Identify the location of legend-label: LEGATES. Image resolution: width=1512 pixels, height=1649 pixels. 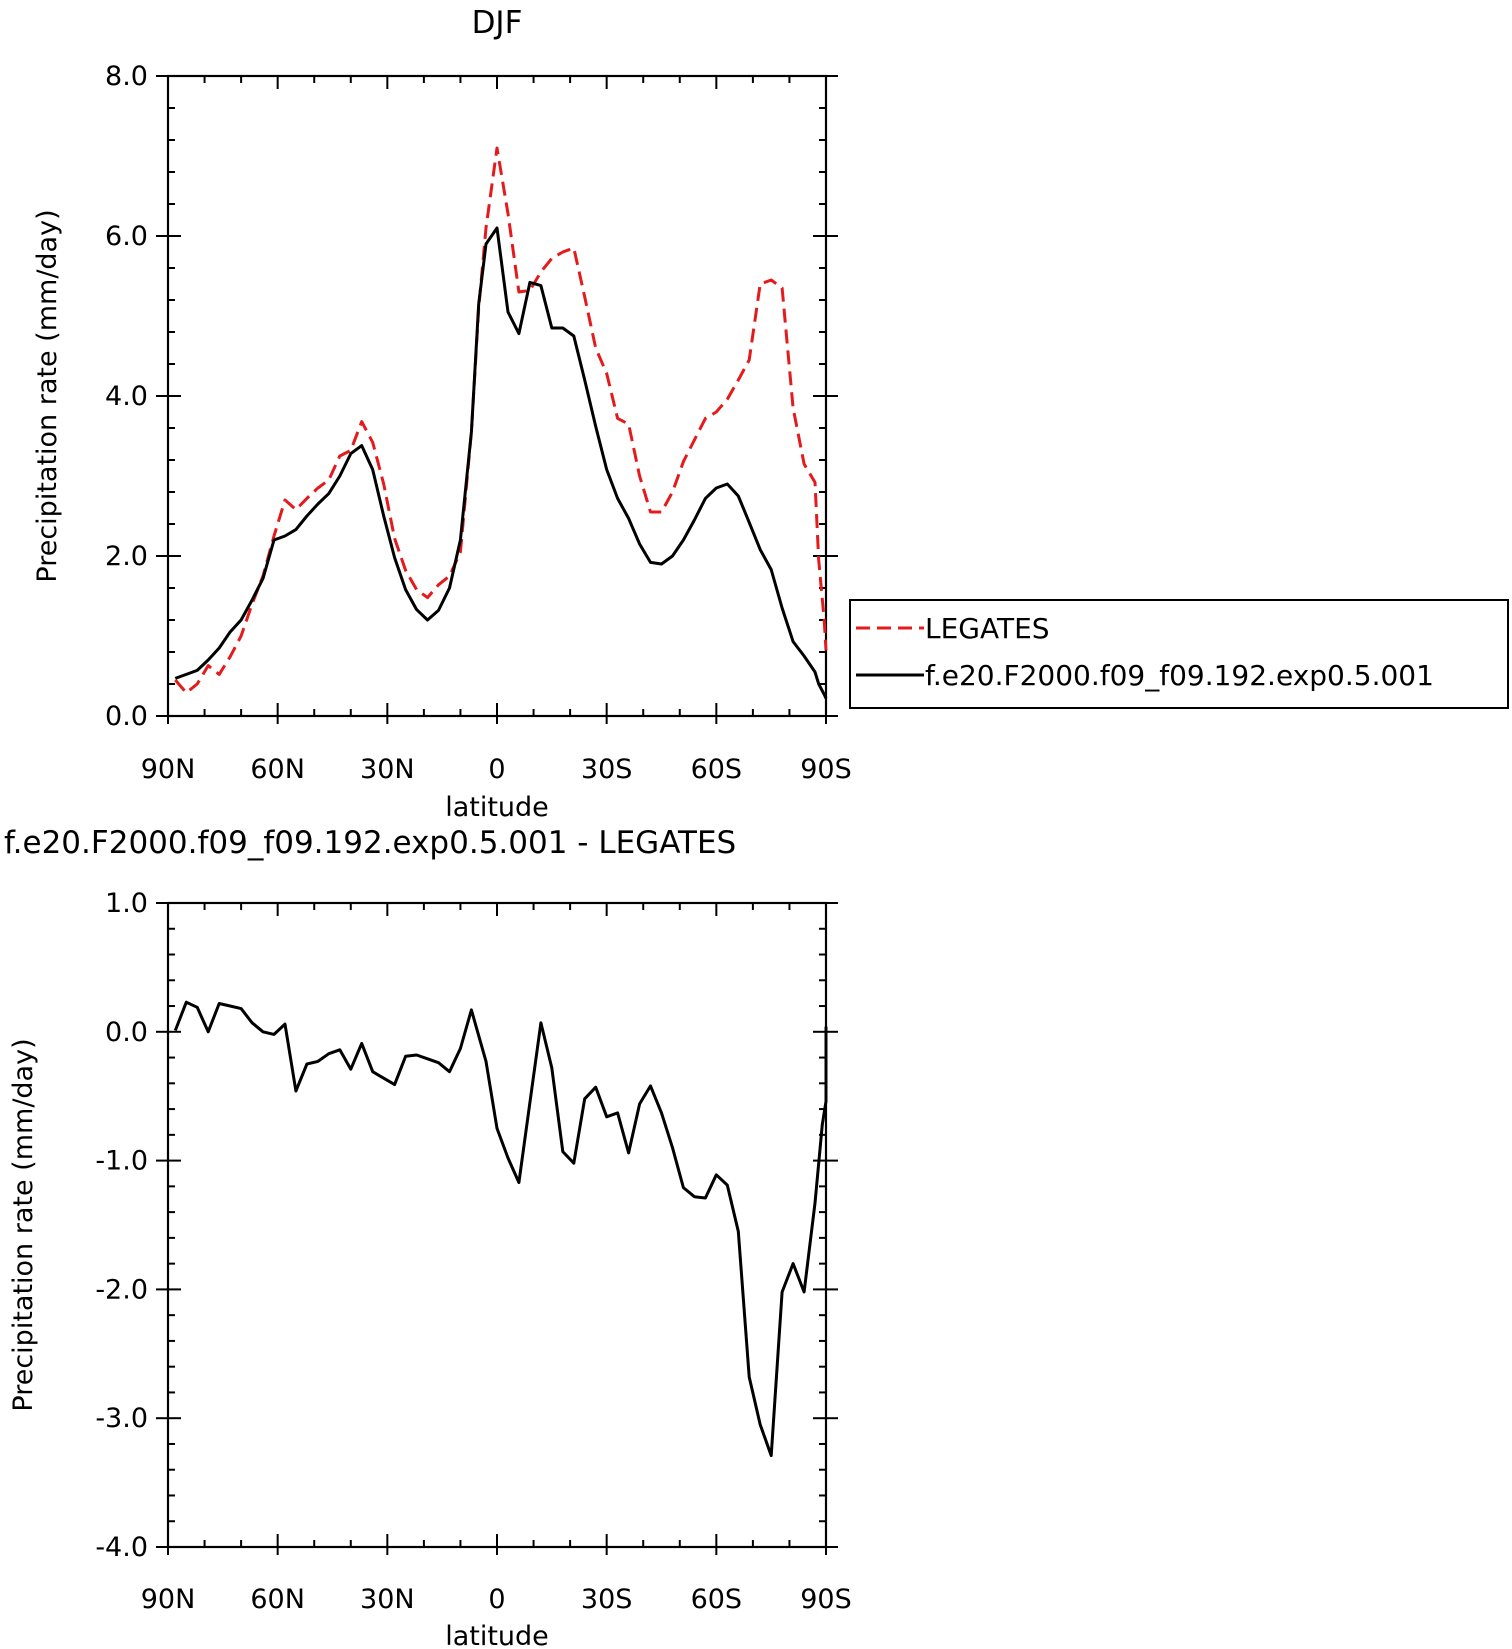
(987, 628).